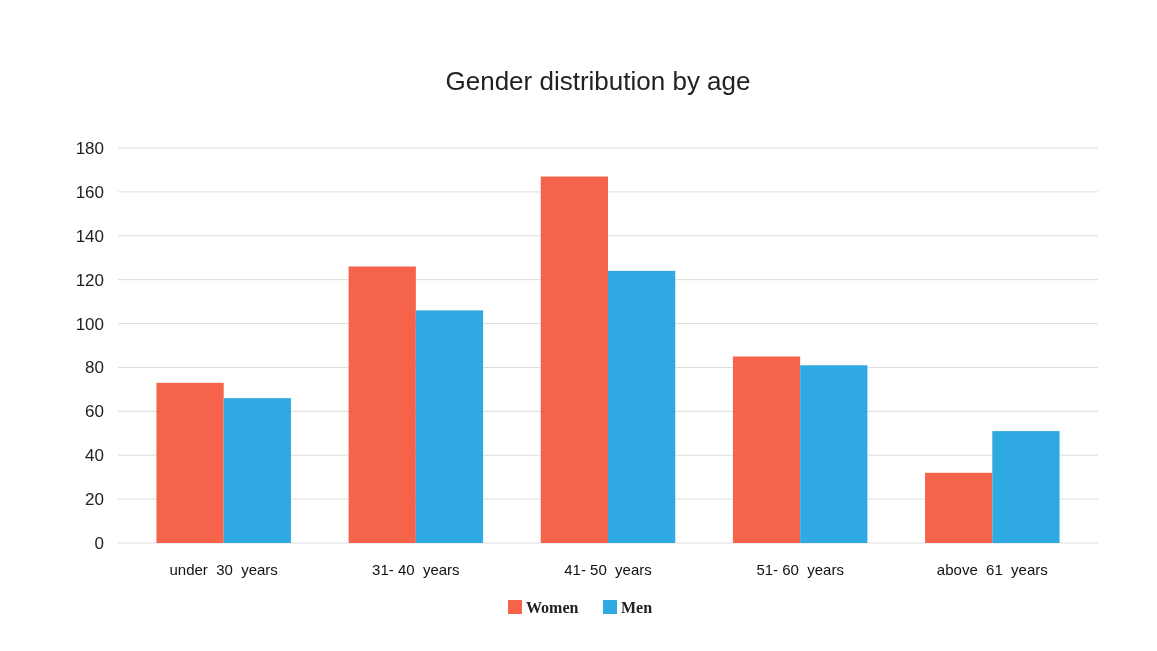 The height and width of the screenshot is (651, 1157). I want to click on y-tick-label: 40, so click(94, 456).